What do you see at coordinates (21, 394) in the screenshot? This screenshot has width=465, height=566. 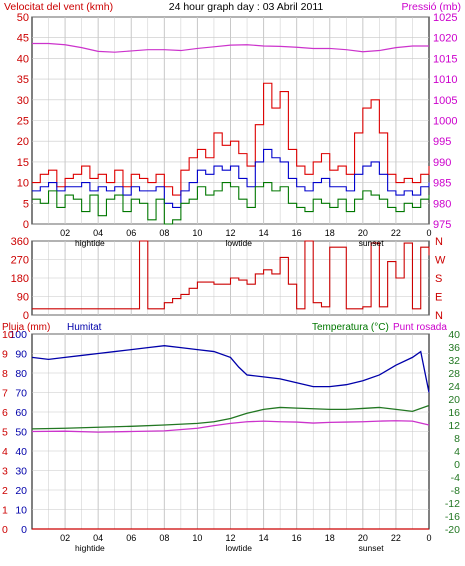 I see `humidity-tick-label: 70` at bounding box center [21, 394].